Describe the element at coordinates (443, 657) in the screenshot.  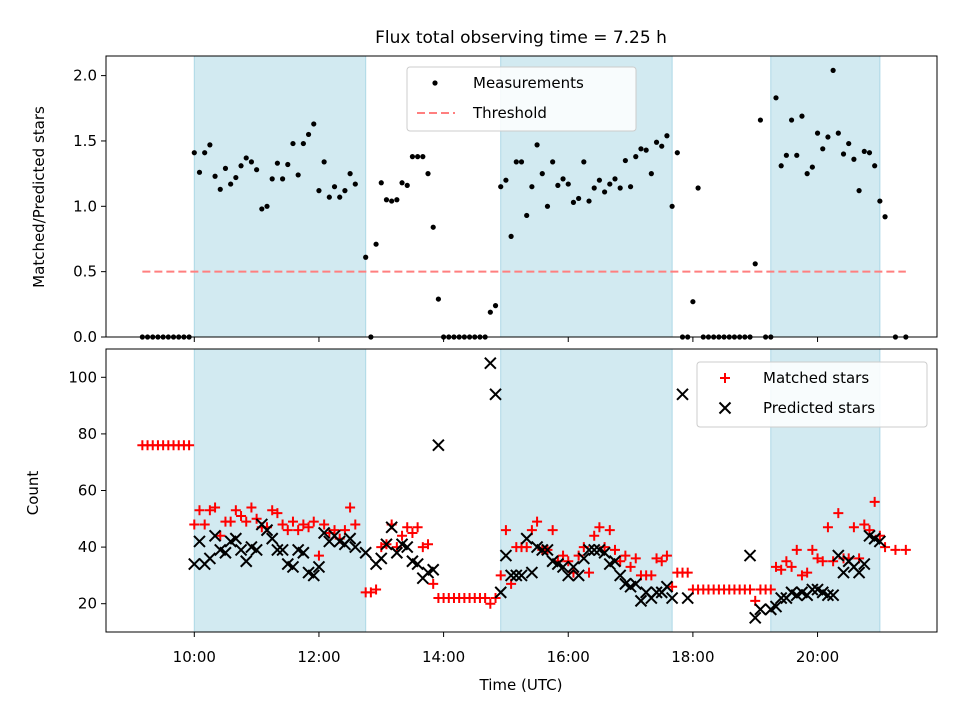
I see `x-tick-label: 14:00` at that location.